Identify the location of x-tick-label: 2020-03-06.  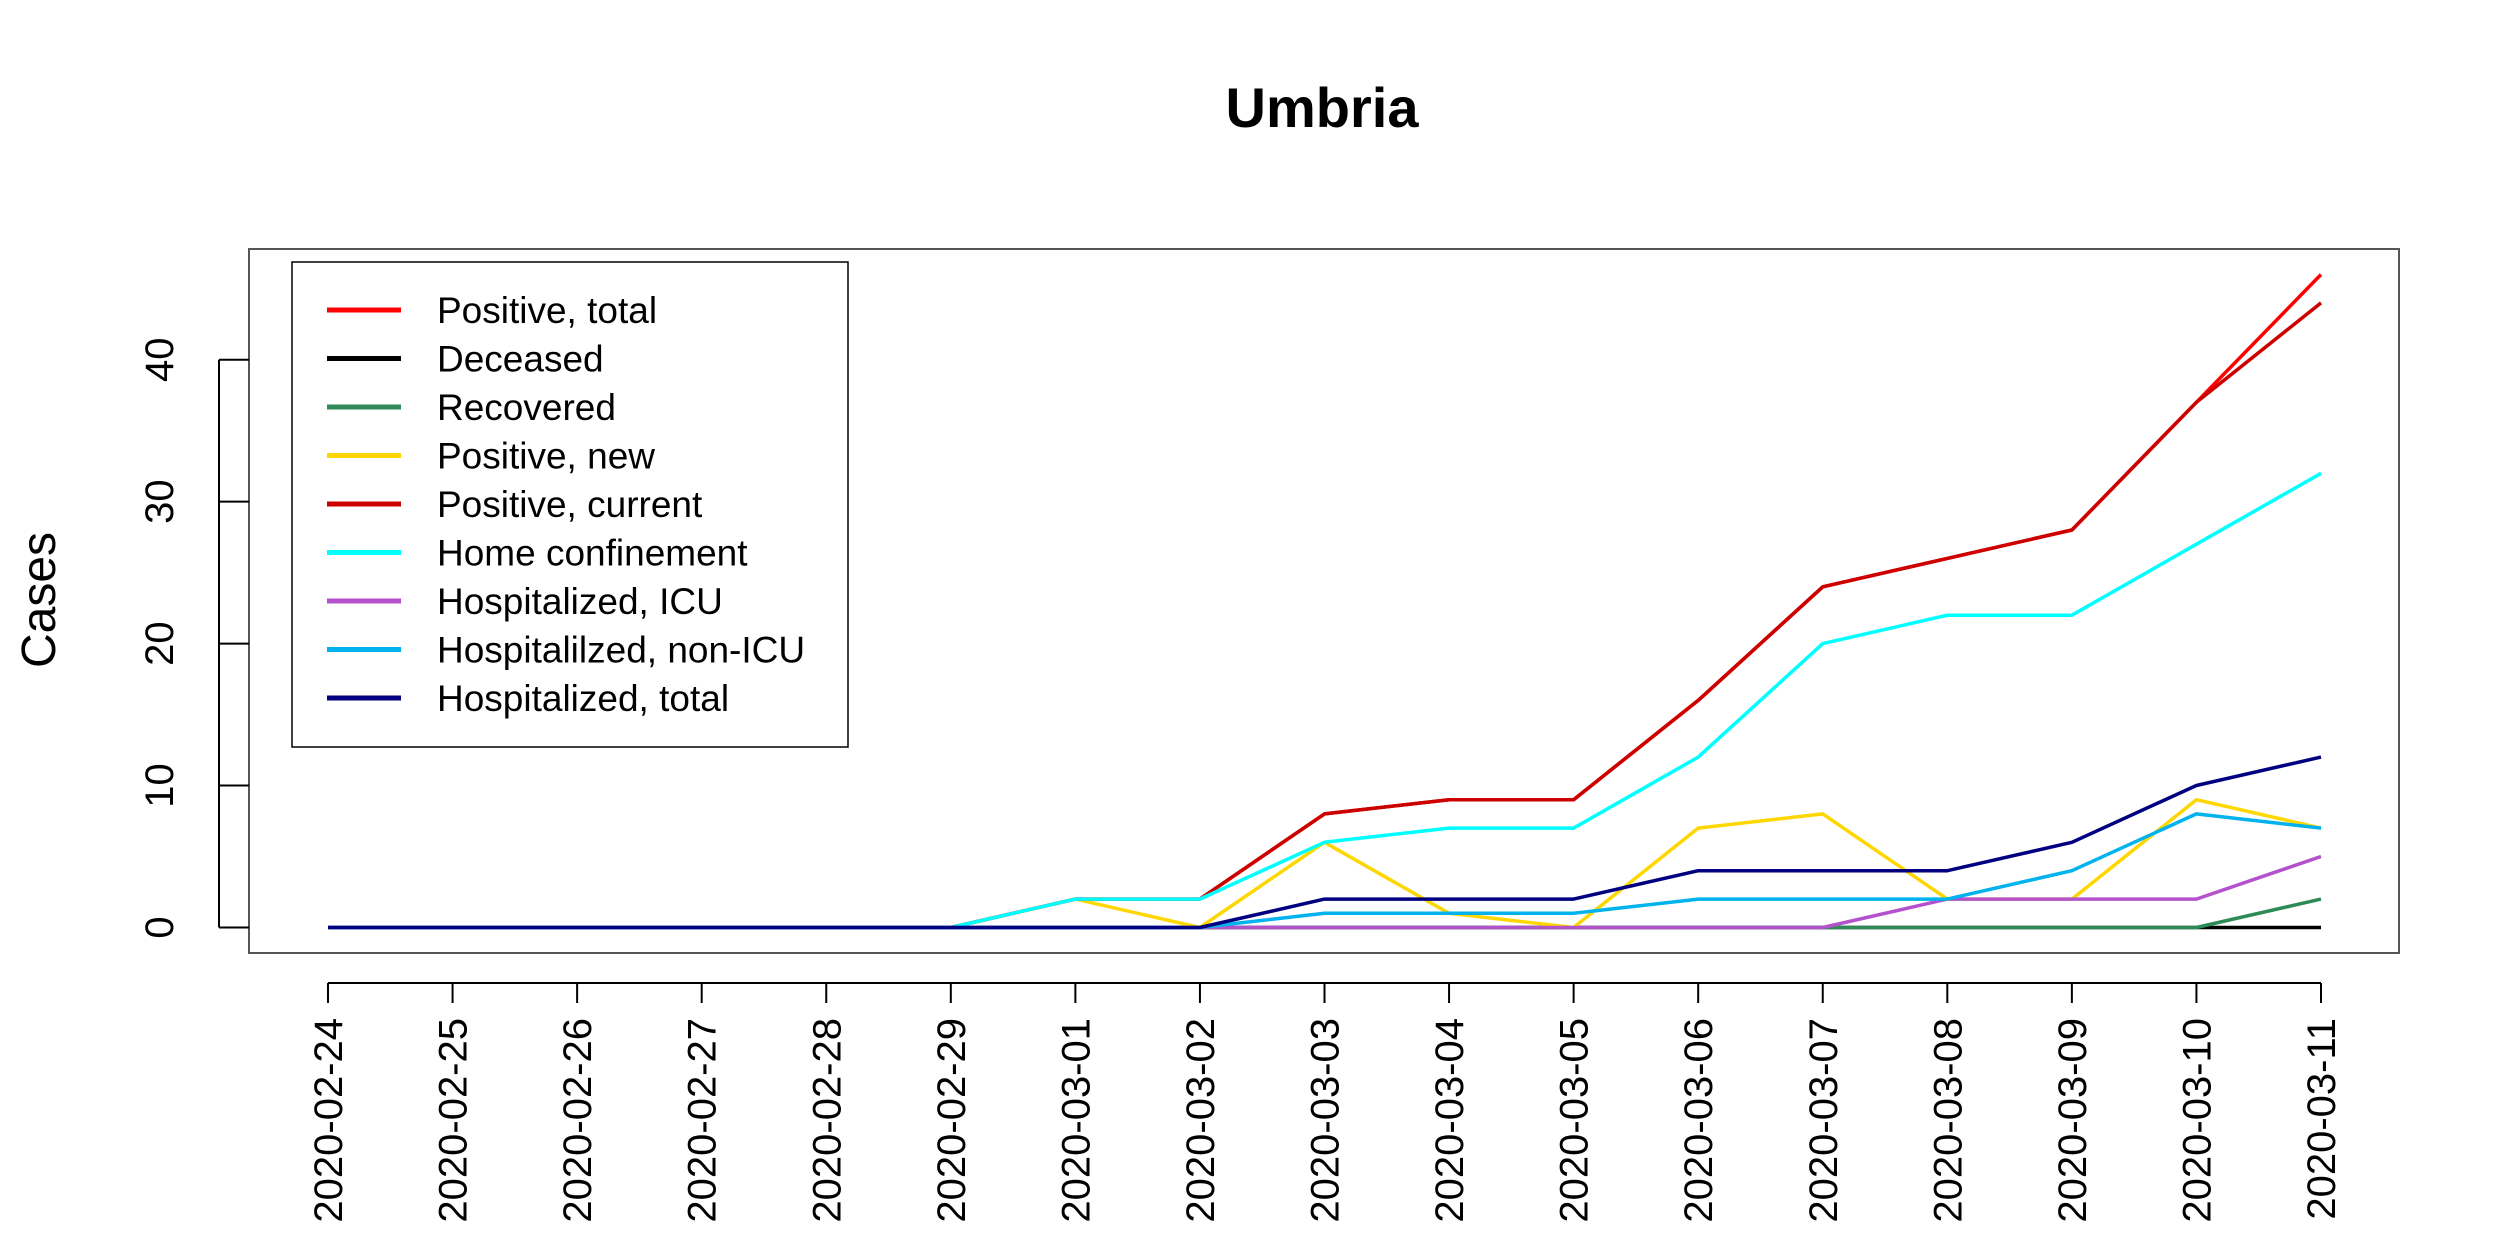
(1699, 1120).